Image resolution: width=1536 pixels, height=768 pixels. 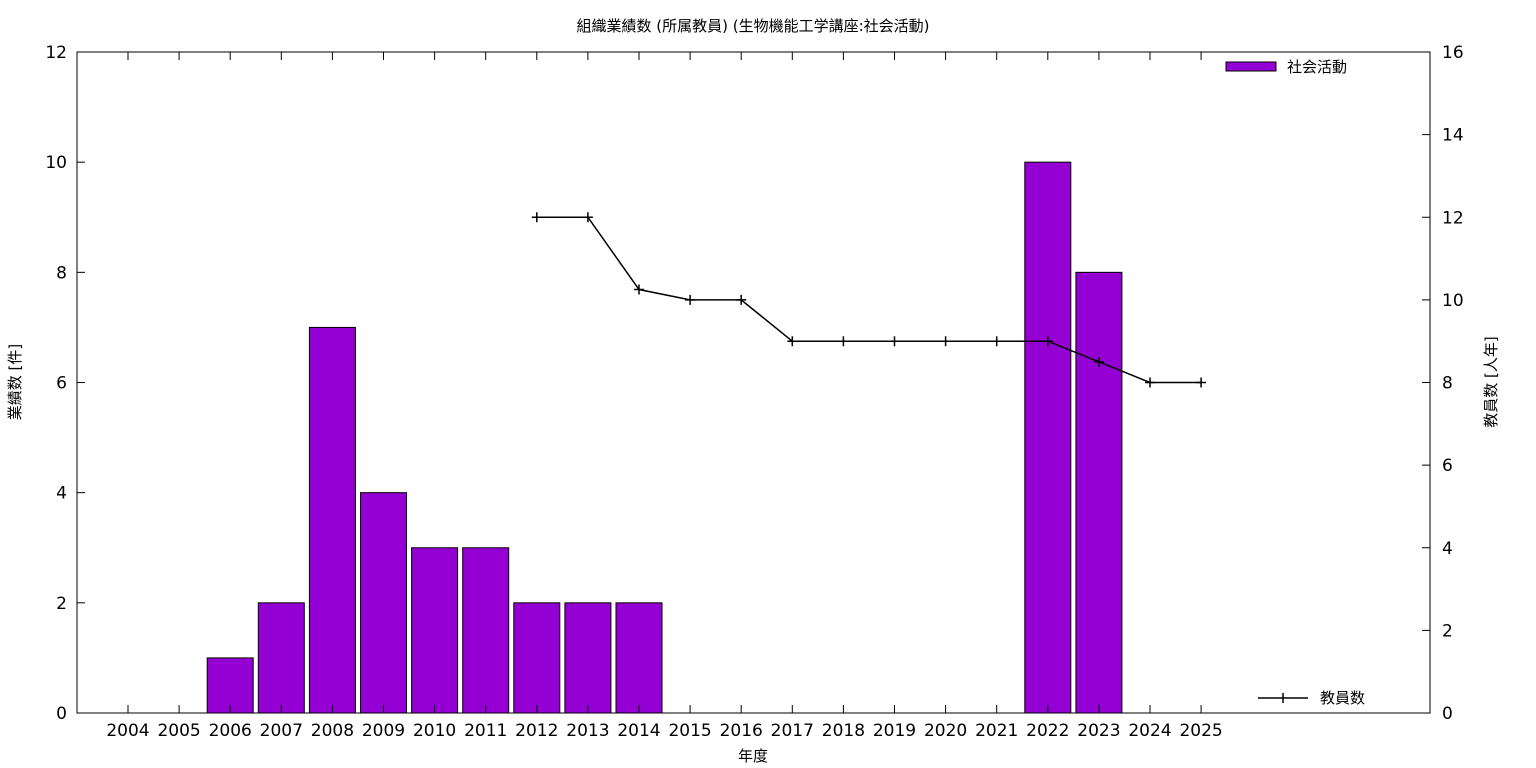 What do you see at coordinates (894, 731) in the screenshot?
I see `x-tick-label: 2019` at bounding box center [894, 731].